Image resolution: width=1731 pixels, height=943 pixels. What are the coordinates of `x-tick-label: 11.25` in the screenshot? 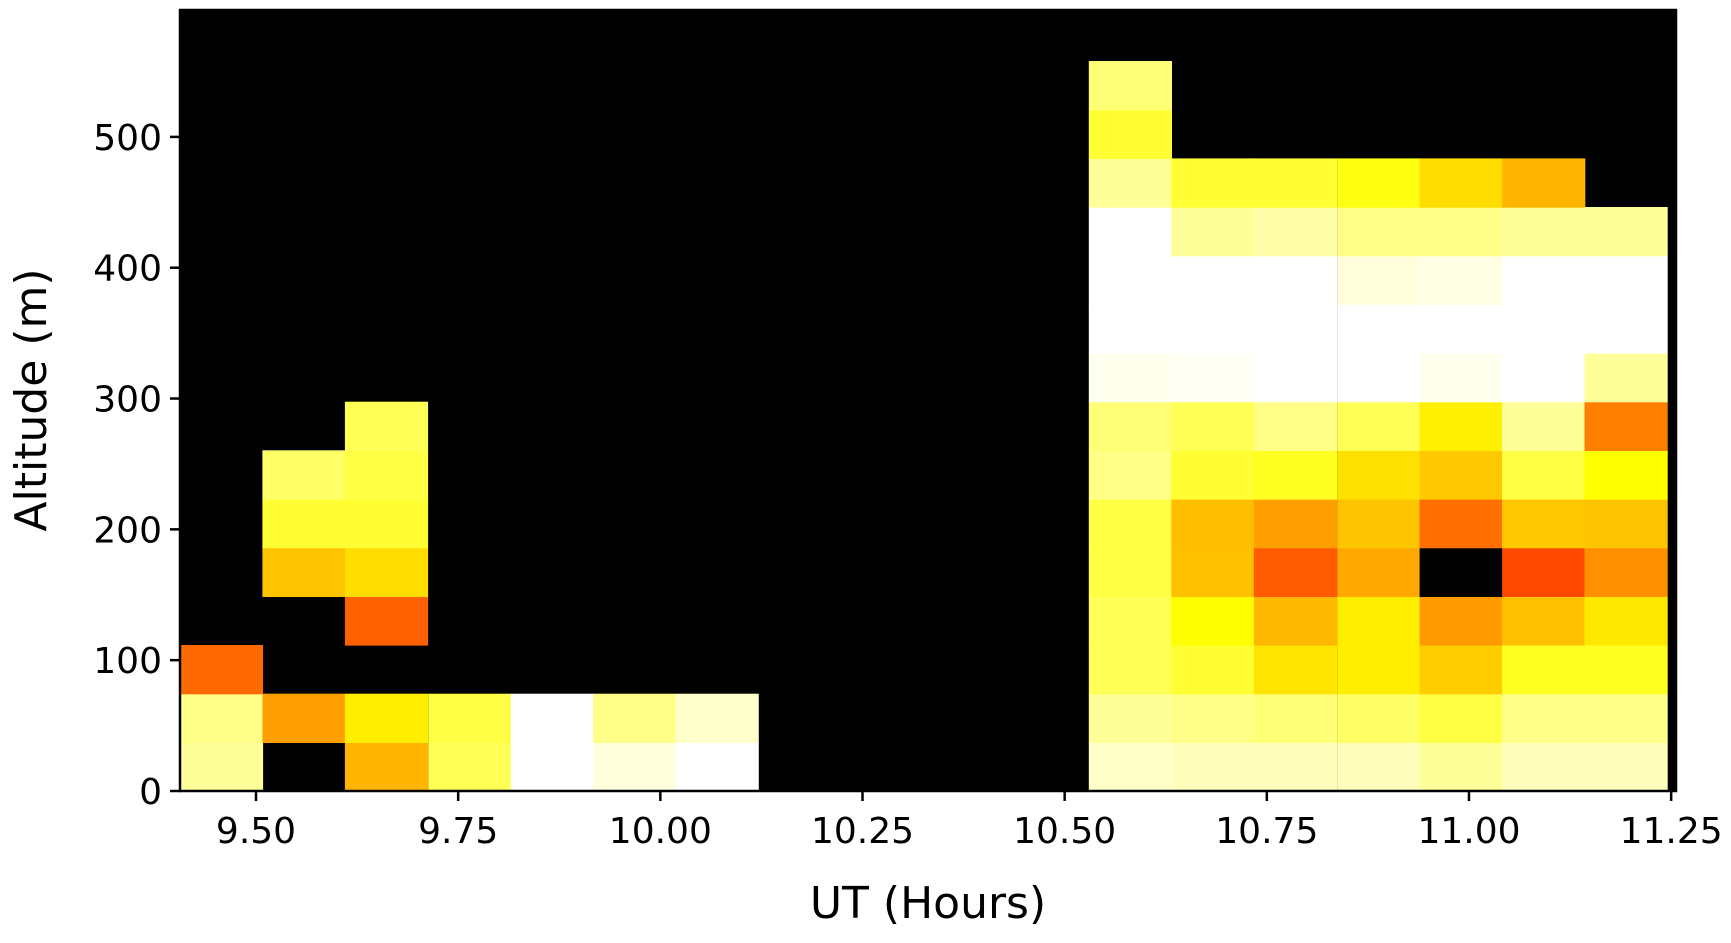 It's located at (1671, 831).